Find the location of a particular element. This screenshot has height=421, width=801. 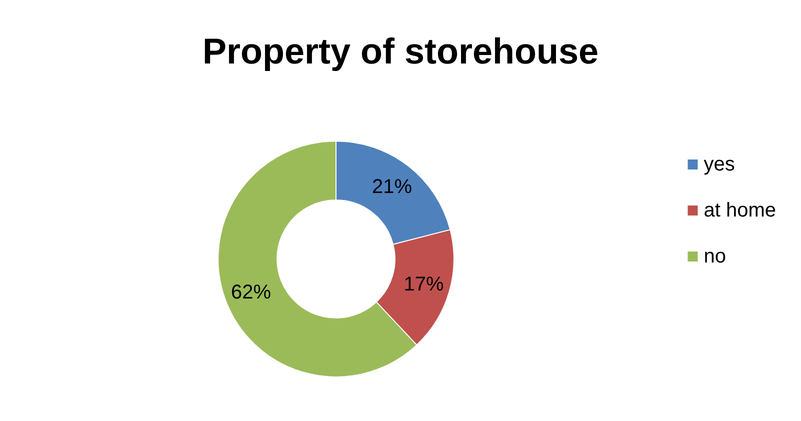

legend-label: no is located at coordinates (715, 257).